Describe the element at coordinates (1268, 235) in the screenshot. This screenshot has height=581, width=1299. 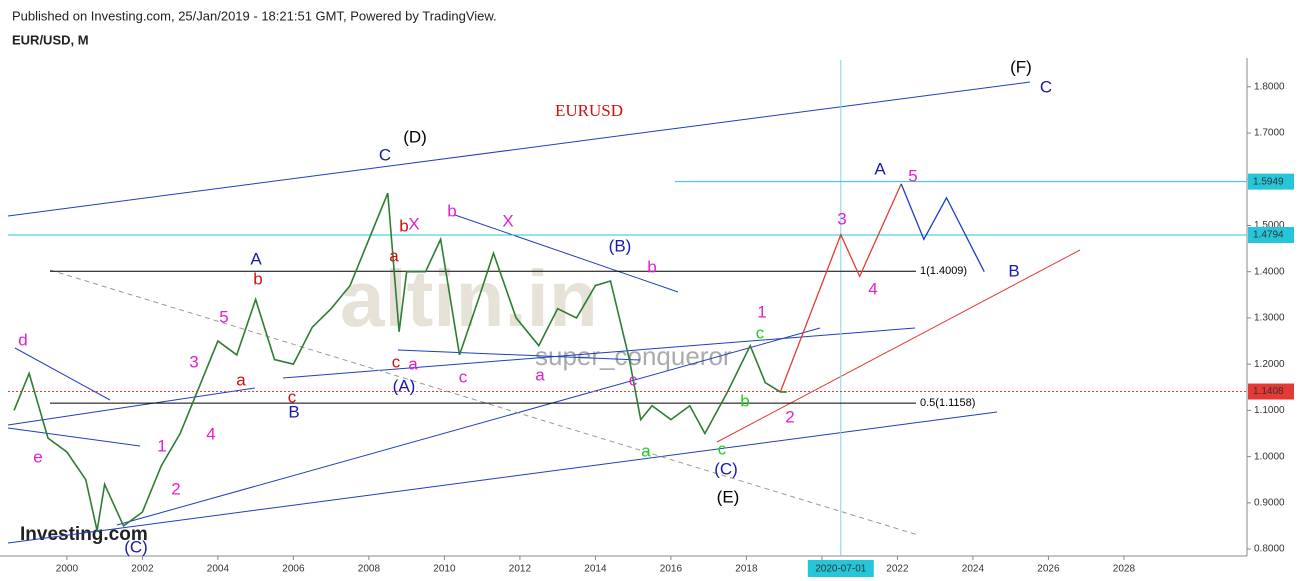
I see `price-label: 1.4794` at that location.